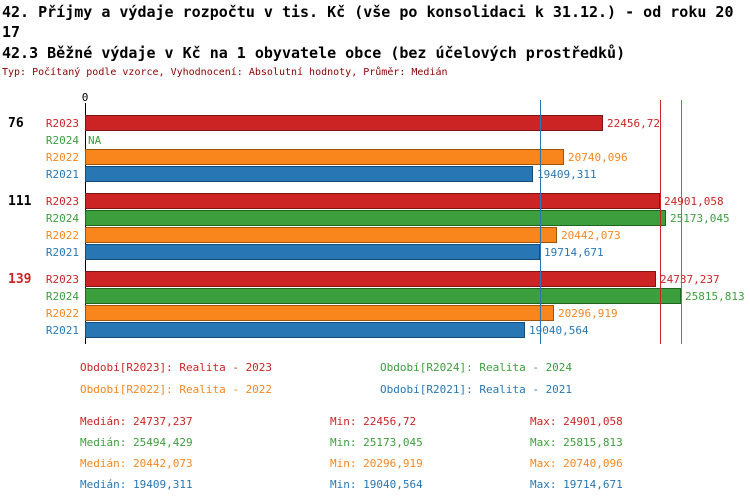 The image size is (750, 498). Describe the element at coordinates (20, 201) in the screenshot. I see `group-label-111: 111` at that location.